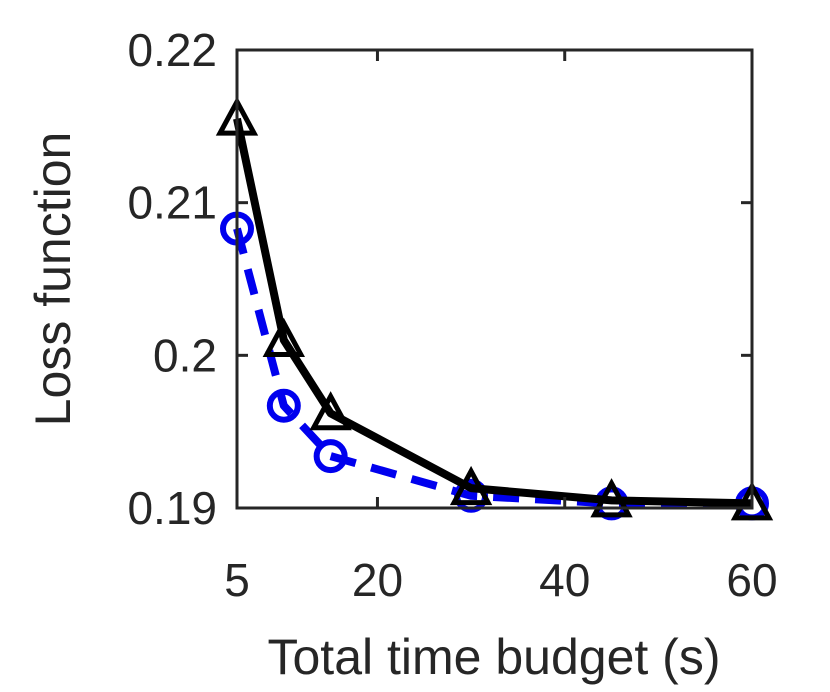 Image resolution: width=830 pixels, height=692 pixels. What do you see at coordinates (53, 279) in the screenshot?
I see `y-axis-label: Loss function` at bounding box center [53, 279].